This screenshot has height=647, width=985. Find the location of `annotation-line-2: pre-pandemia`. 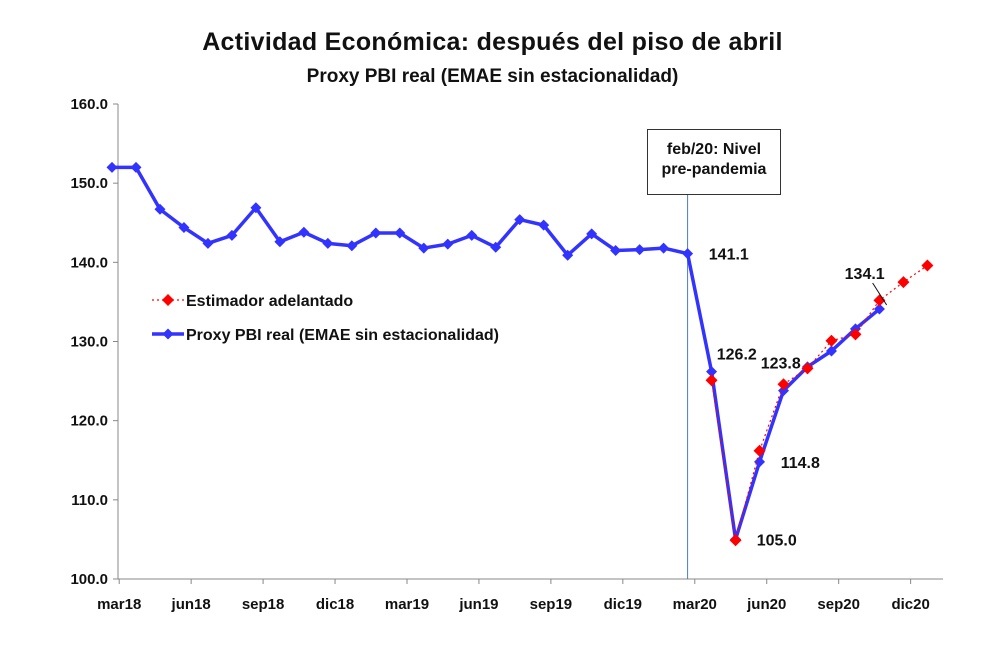

annotation-line-2: pre-pandemia is located at coordinates (714, 169).